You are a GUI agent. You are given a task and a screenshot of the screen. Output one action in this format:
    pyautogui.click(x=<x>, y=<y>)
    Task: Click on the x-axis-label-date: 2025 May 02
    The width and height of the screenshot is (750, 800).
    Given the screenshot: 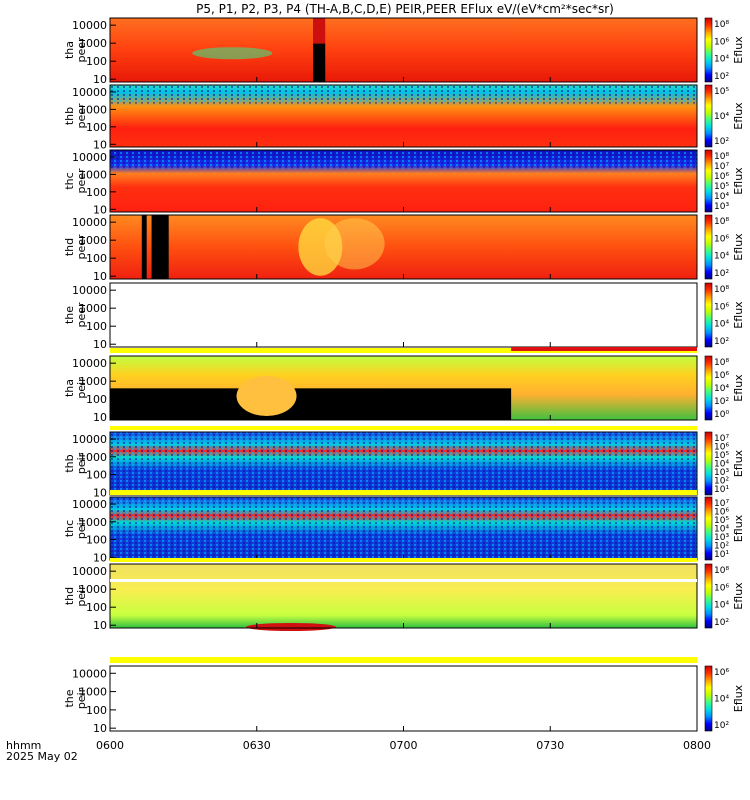 What is the action you would take?
    pyautogui.click(x=42, y=756)
    